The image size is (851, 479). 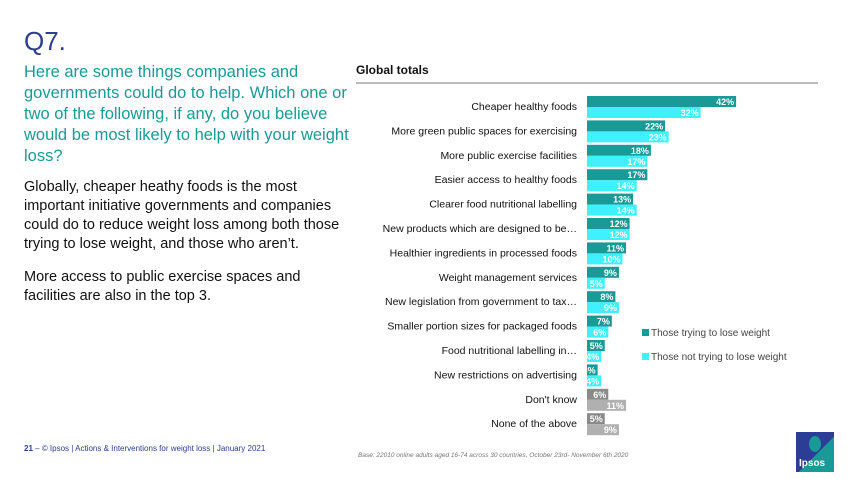 I want to click on data-label: 23%, so click(x=658, y=137).